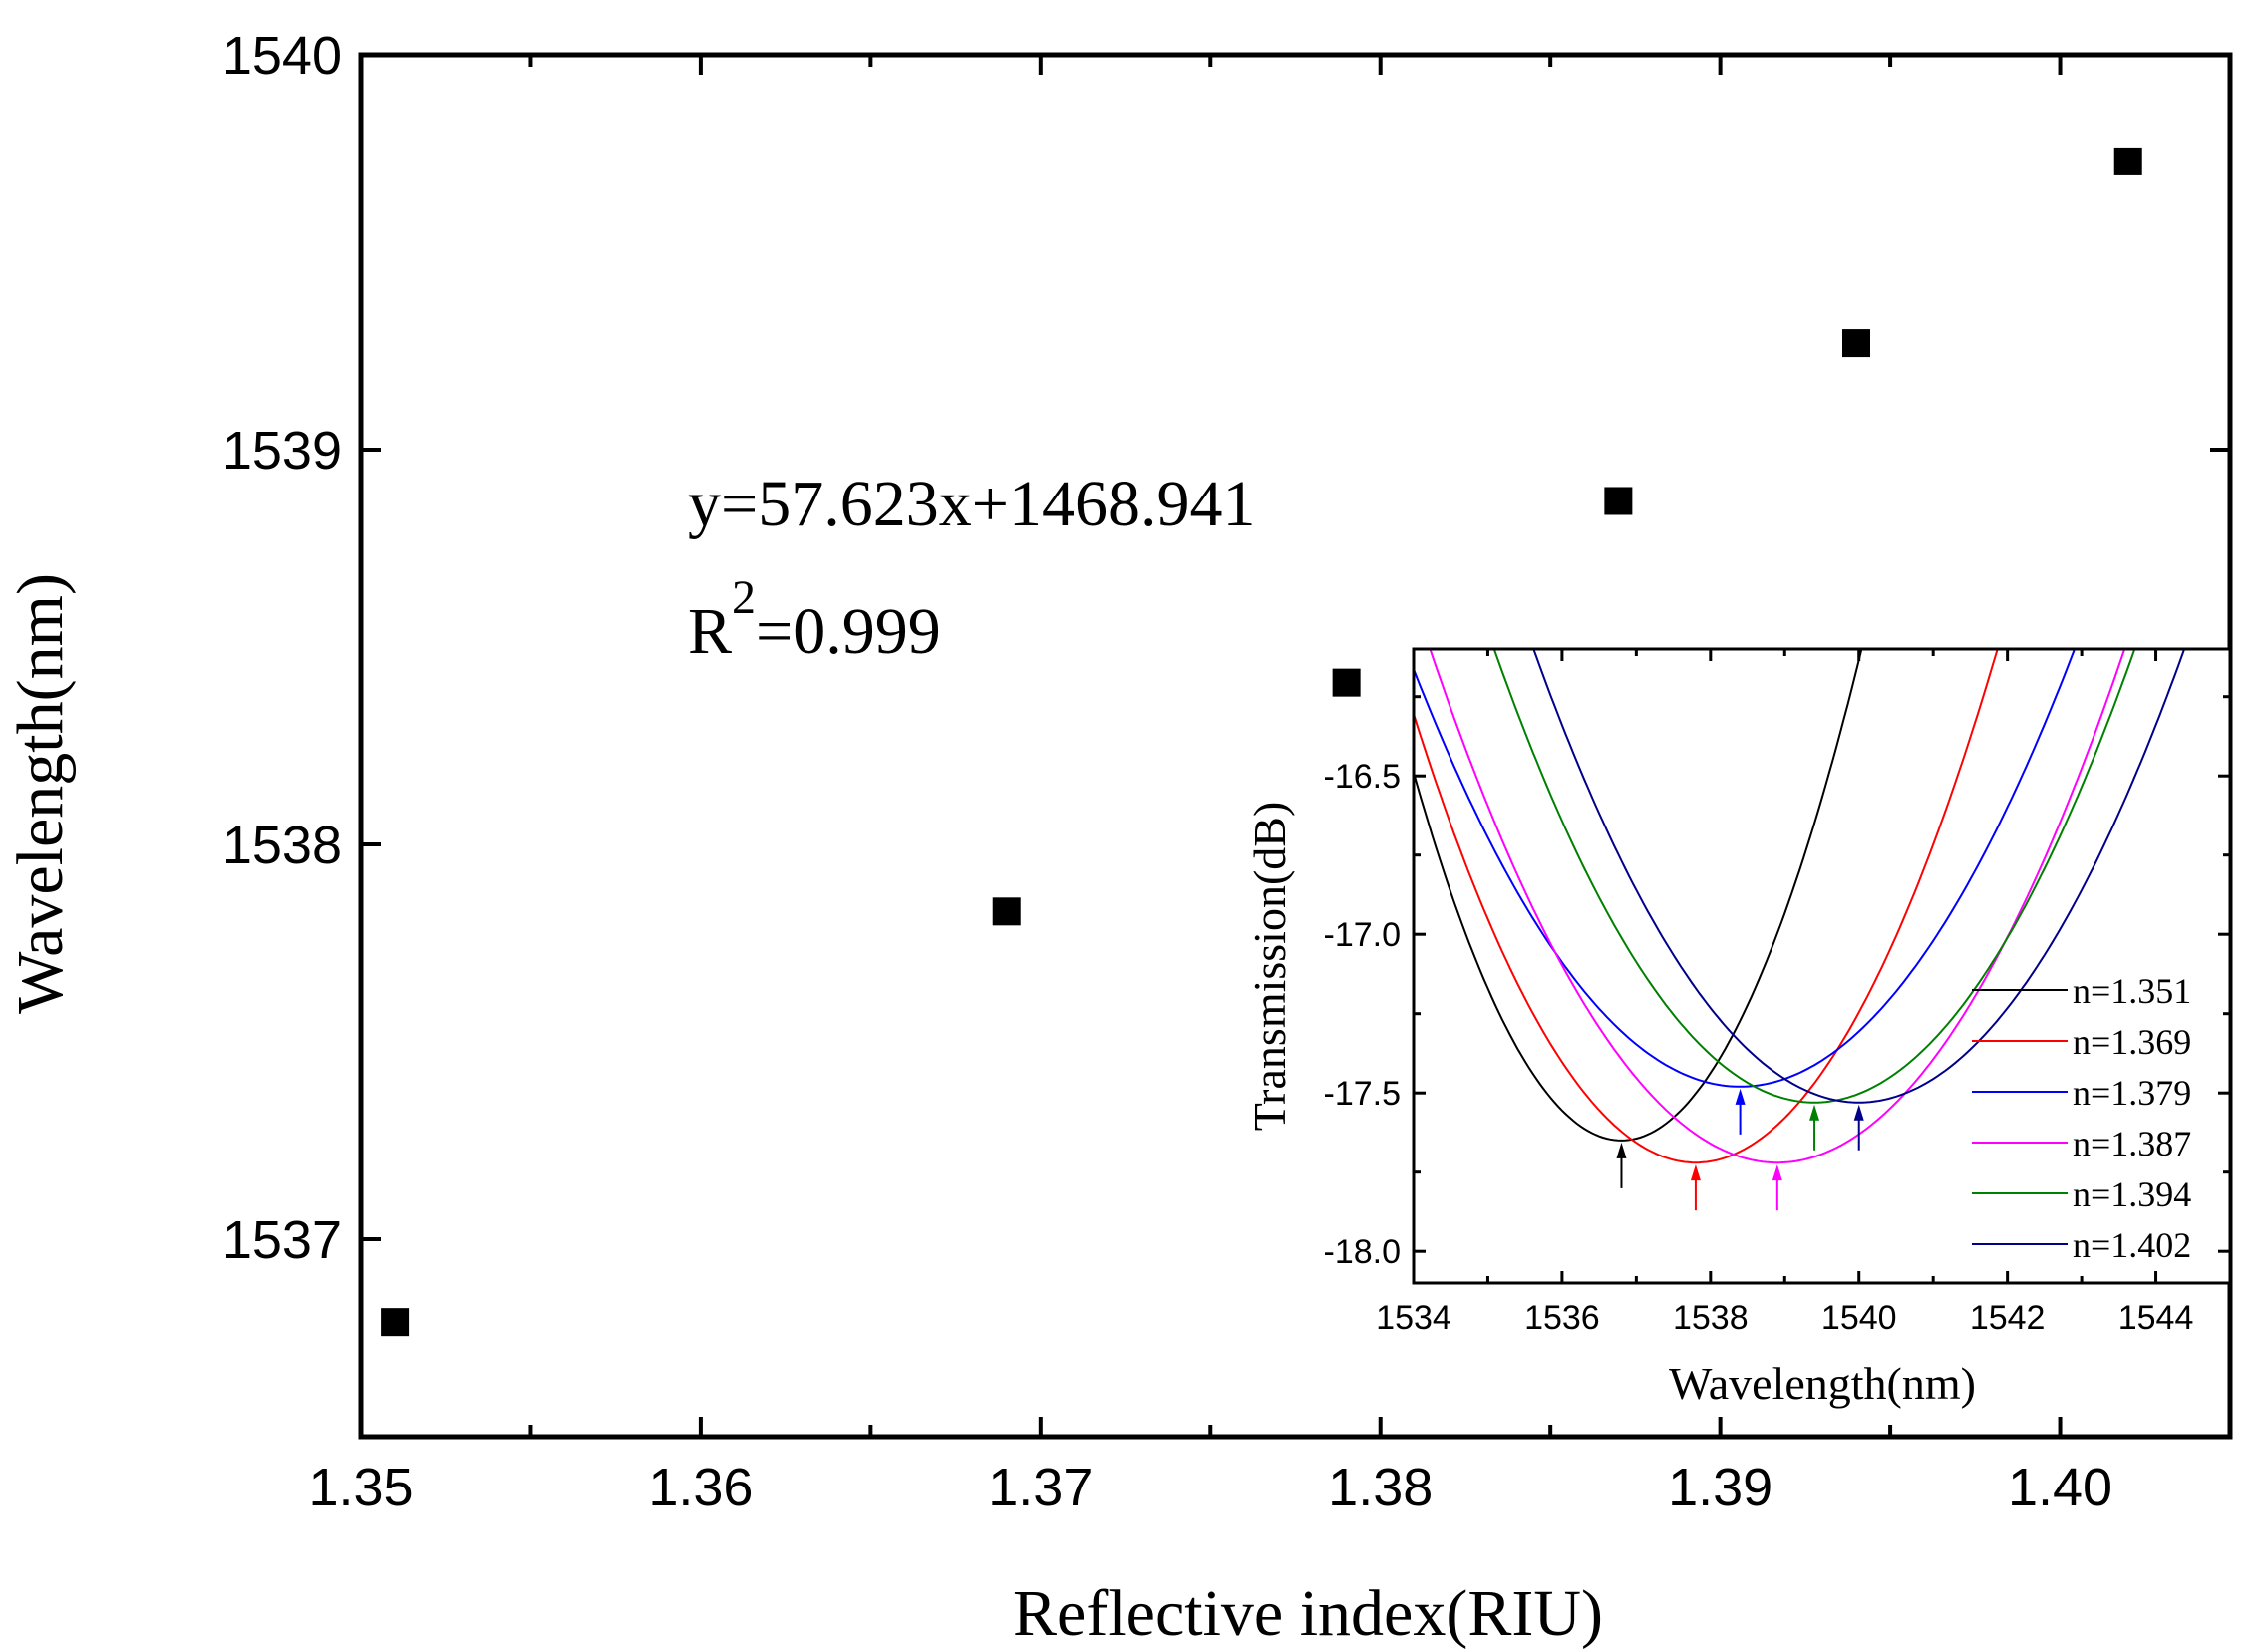 The image size is (2255, 1652). I want to click on x-tick-label: 1.36, so click(701, 1487).